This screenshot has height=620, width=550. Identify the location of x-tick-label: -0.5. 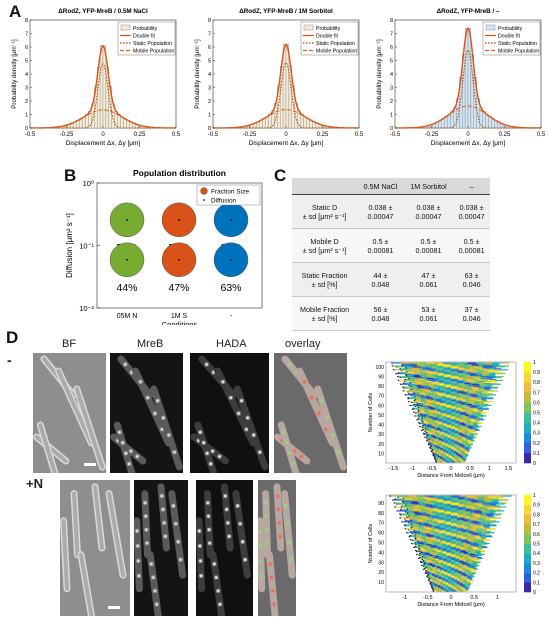
(427, 598).